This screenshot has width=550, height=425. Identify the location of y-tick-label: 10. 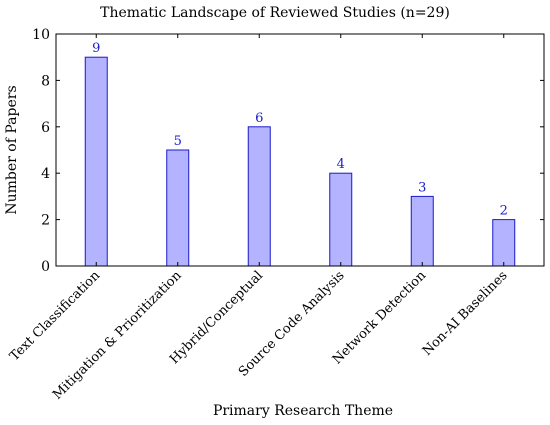
(41, 35).